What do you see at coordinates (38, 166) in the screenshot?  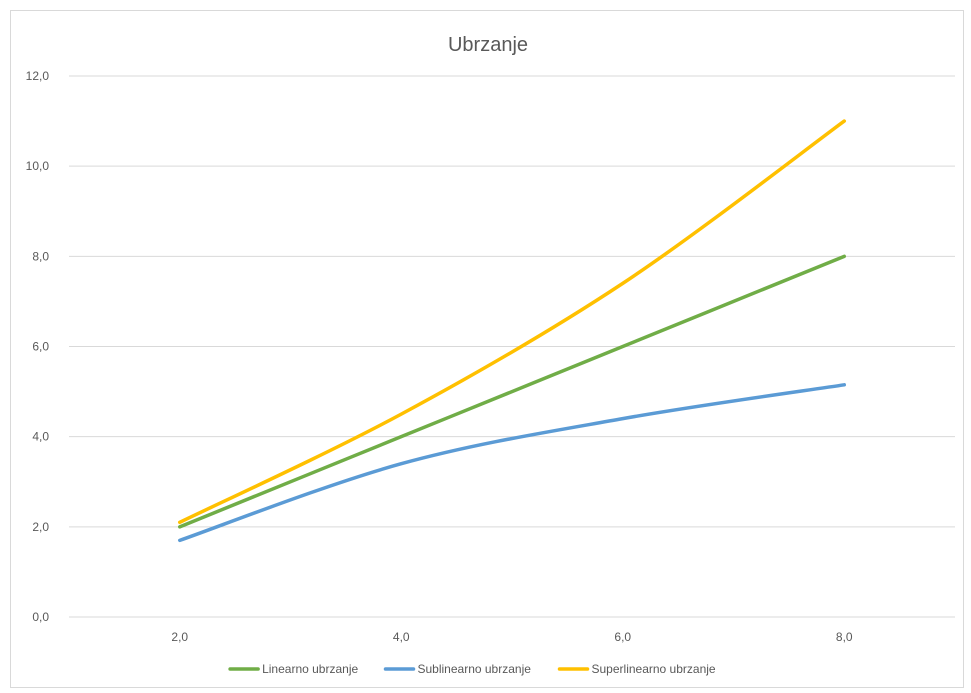 I see `y-tick-label: 10,0` at bounding box center [38, 166].